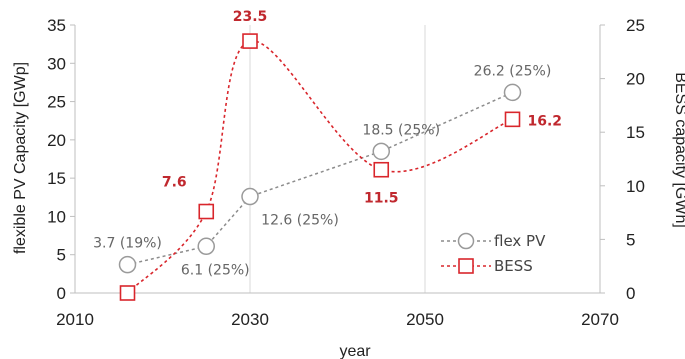 The image size is (685, 359). What do you see at coordinates (678, 150) in the screenshot?
I see `y-axis-right-title: BESS capacity [GWh]` at bounding box center [678, 150].